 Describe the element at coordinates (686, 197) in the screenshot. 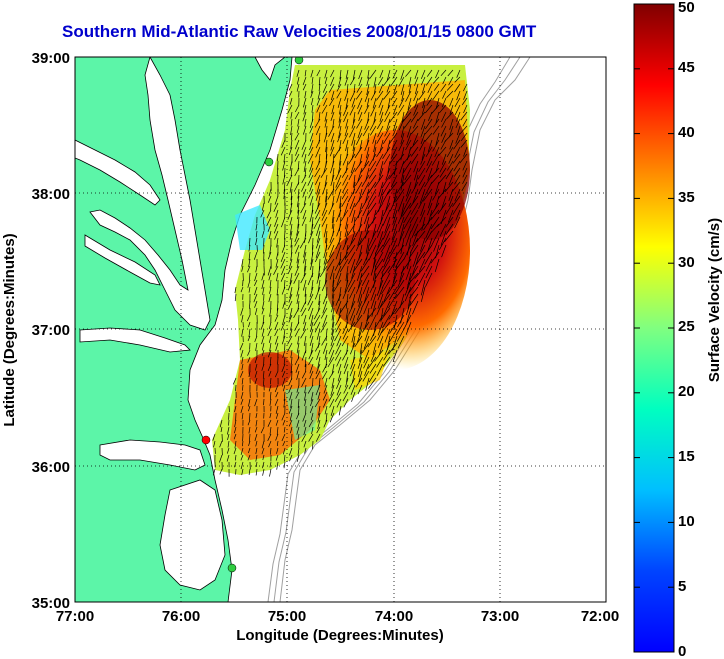

I see `colorbar-tick-label: 35` at that location.